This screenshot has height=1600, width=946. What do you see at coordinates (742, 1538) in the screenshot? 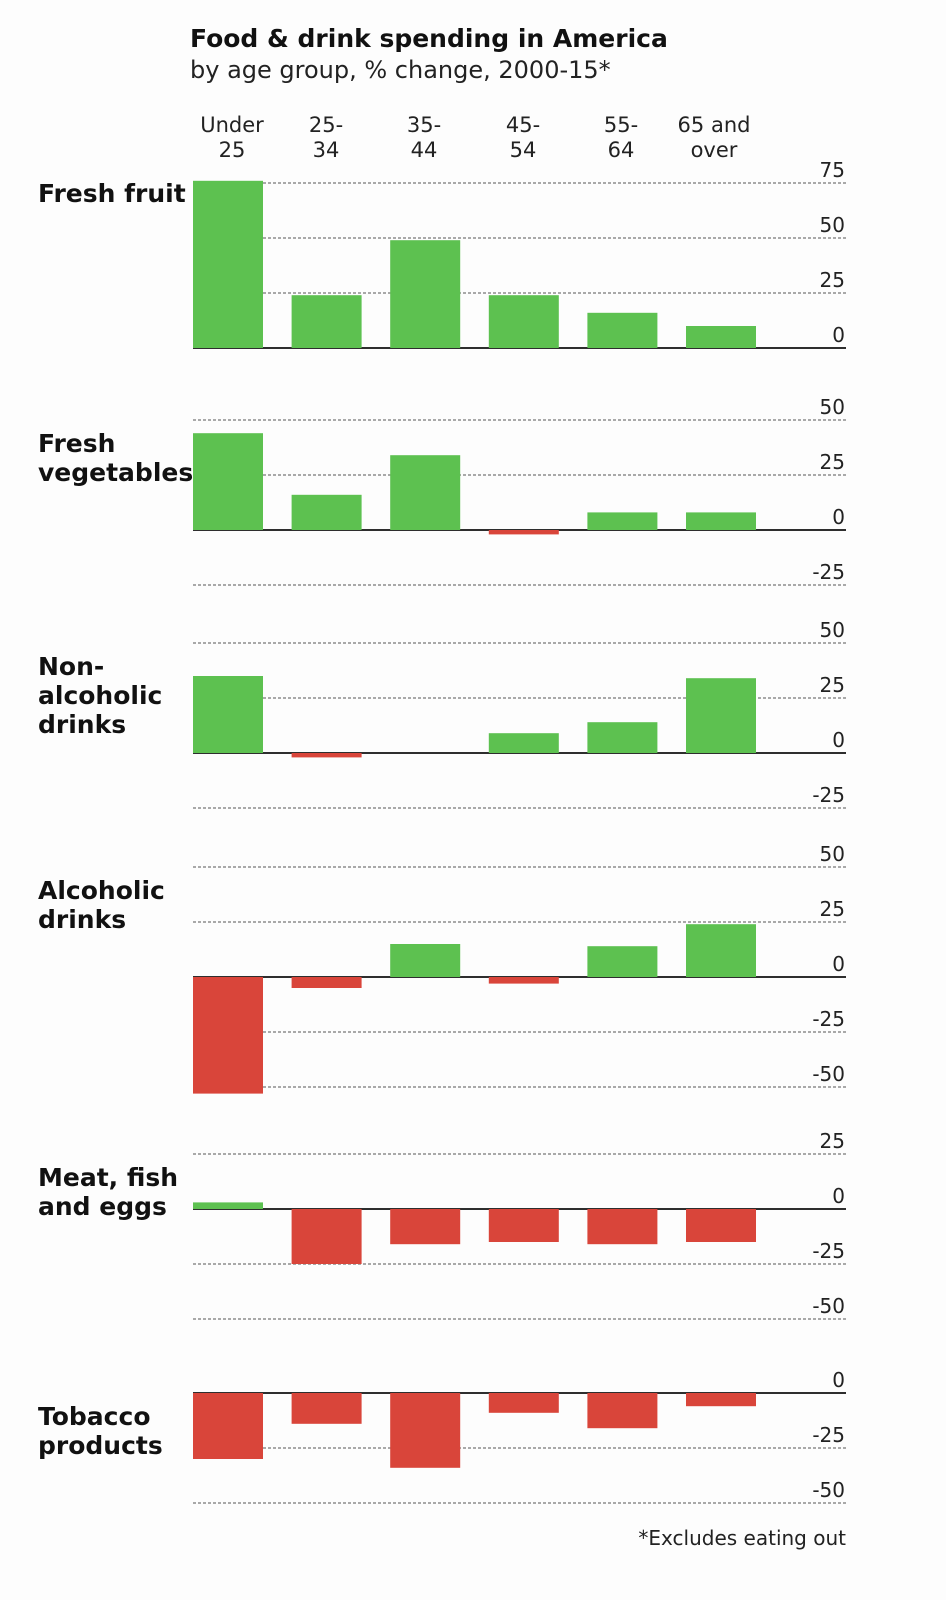
I see `footnote: *Excludes eating out` at bounding box center [742, 1538].